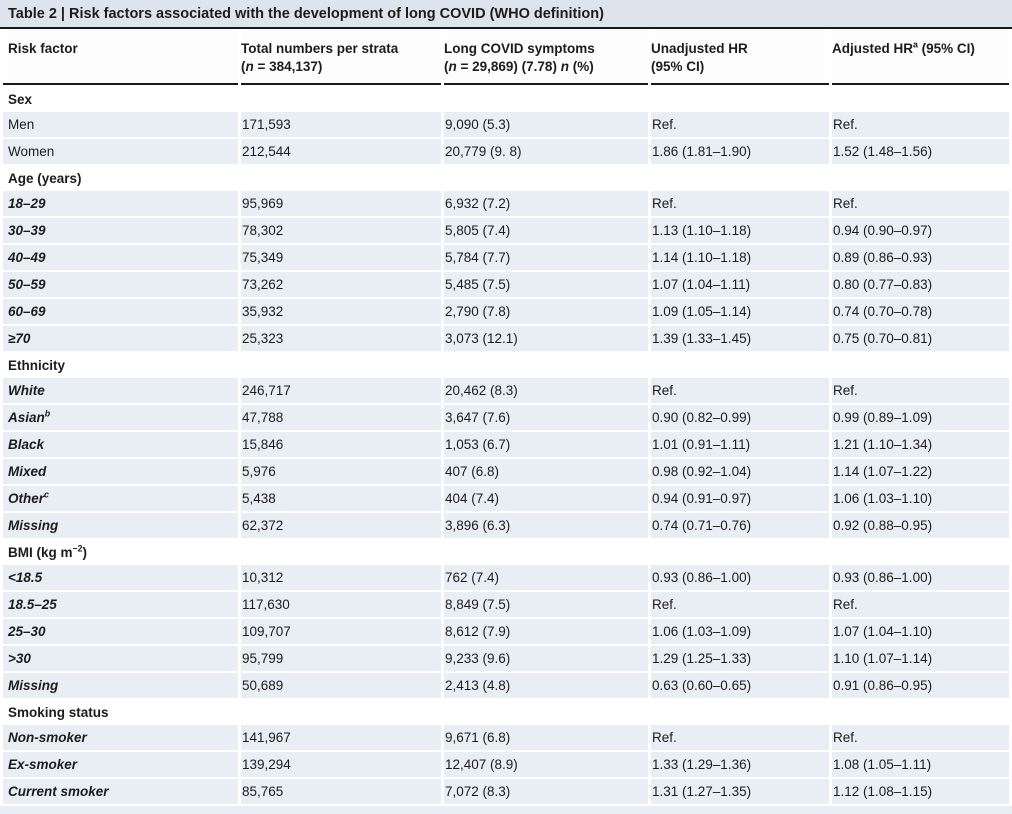 The image size is (1012, 814). Describe the element at coordinates (120, 603) in the screenshot. I see `row-label: 18.5–25` at that location.